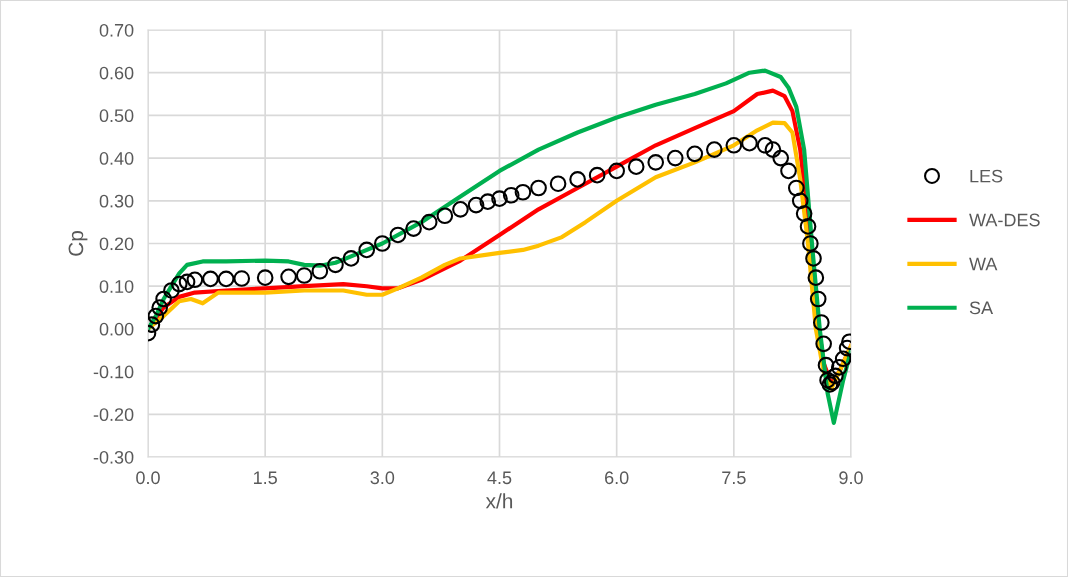 The width and height of the screenshot is (1068, 577). What do you see at coordinates (265, 478) in the screenshot?
I see `x-tick-label: 1.5` at bounding box center [265, 478].